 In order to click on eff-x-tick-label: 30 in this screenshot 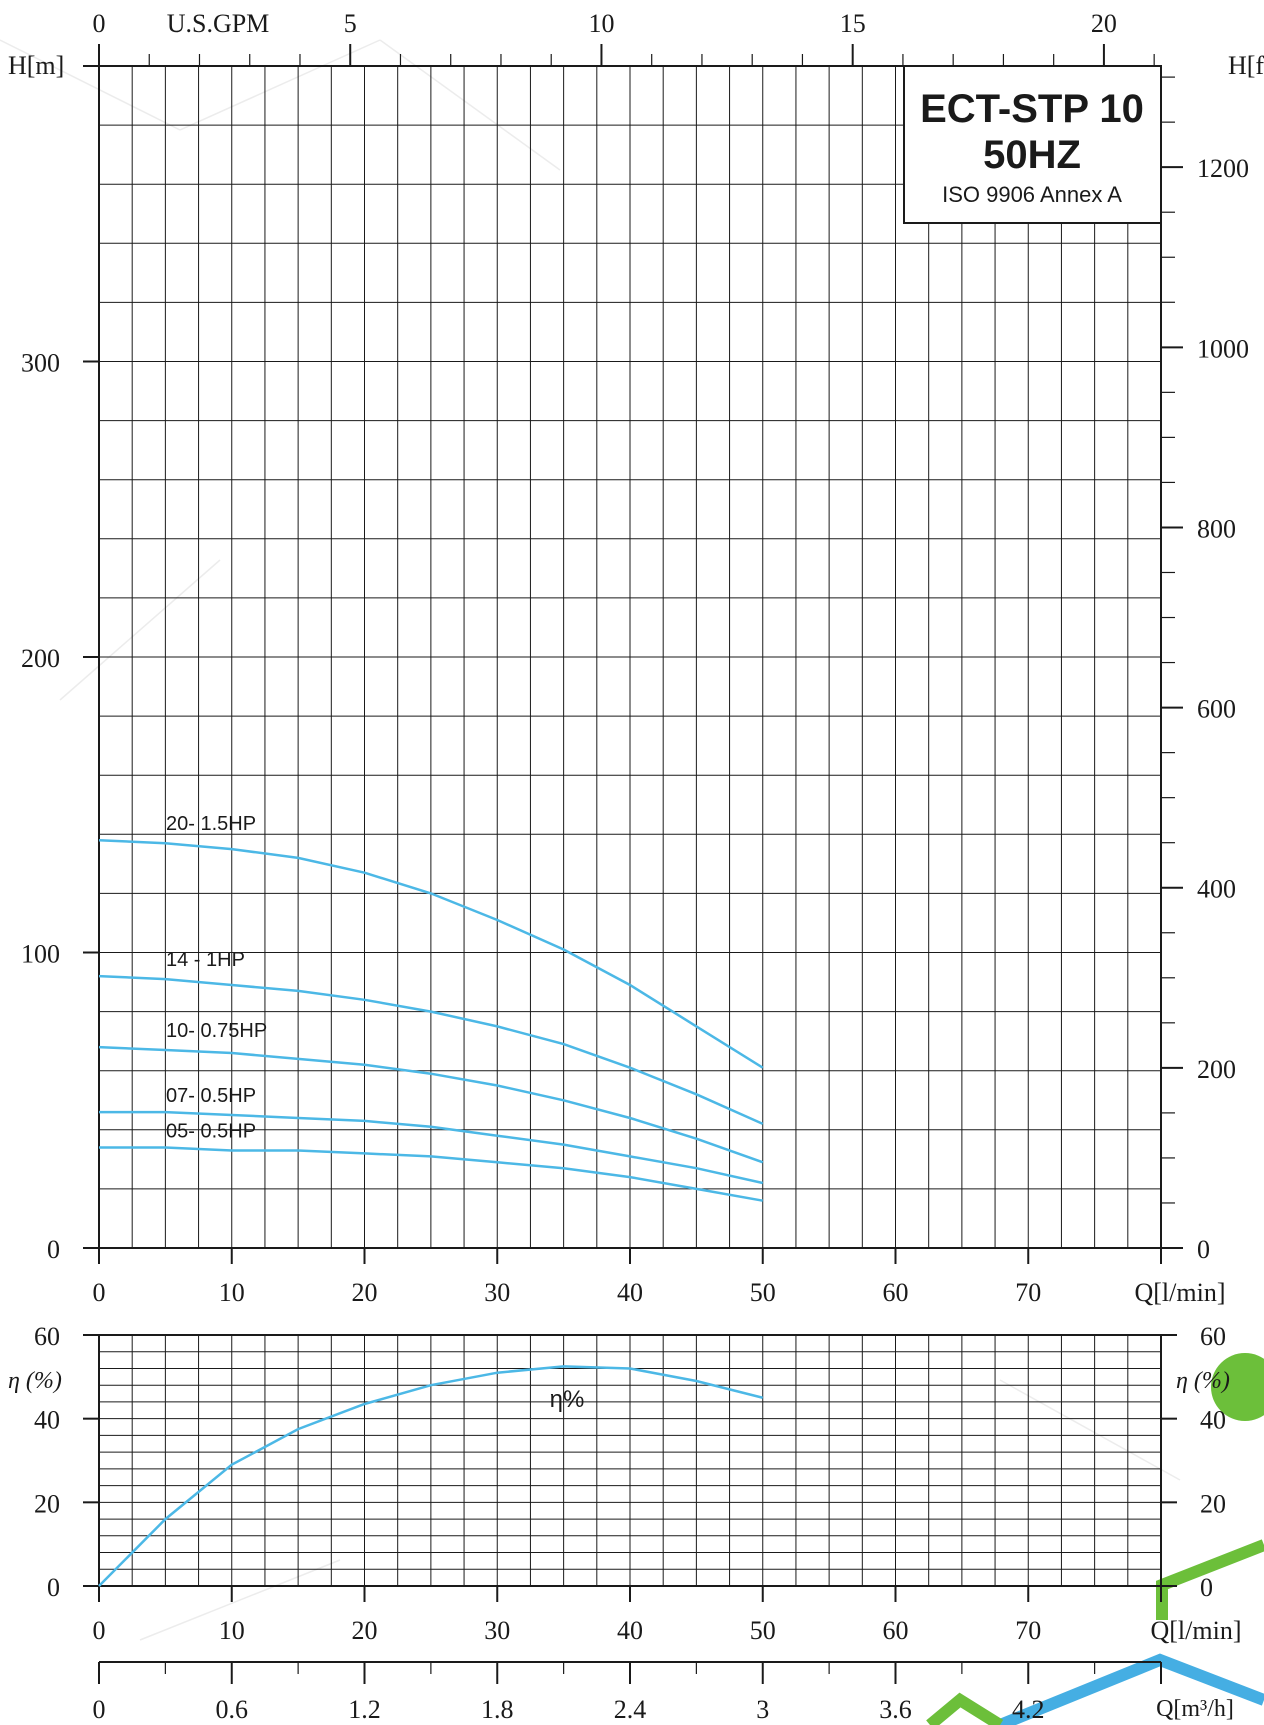, I will do `click(497, 1630)`.